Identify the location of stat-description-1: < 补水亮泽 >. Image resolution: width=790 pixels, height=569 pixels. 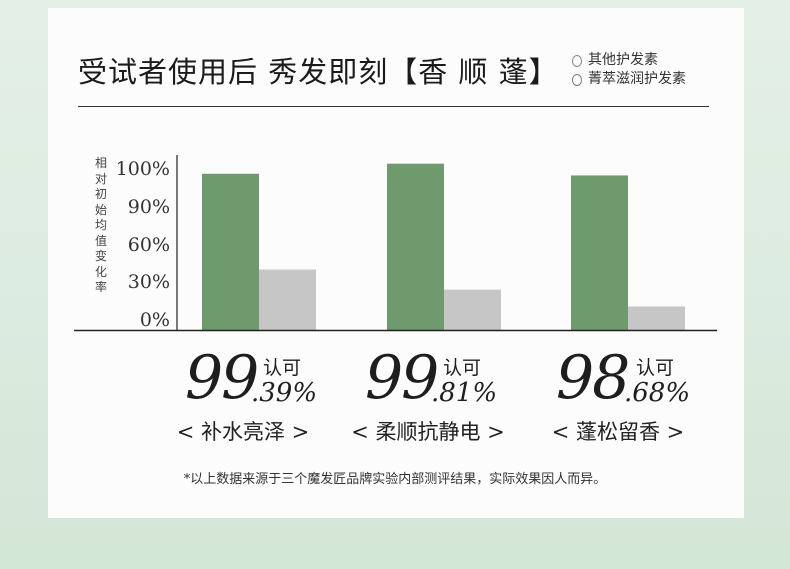
(243, 432).